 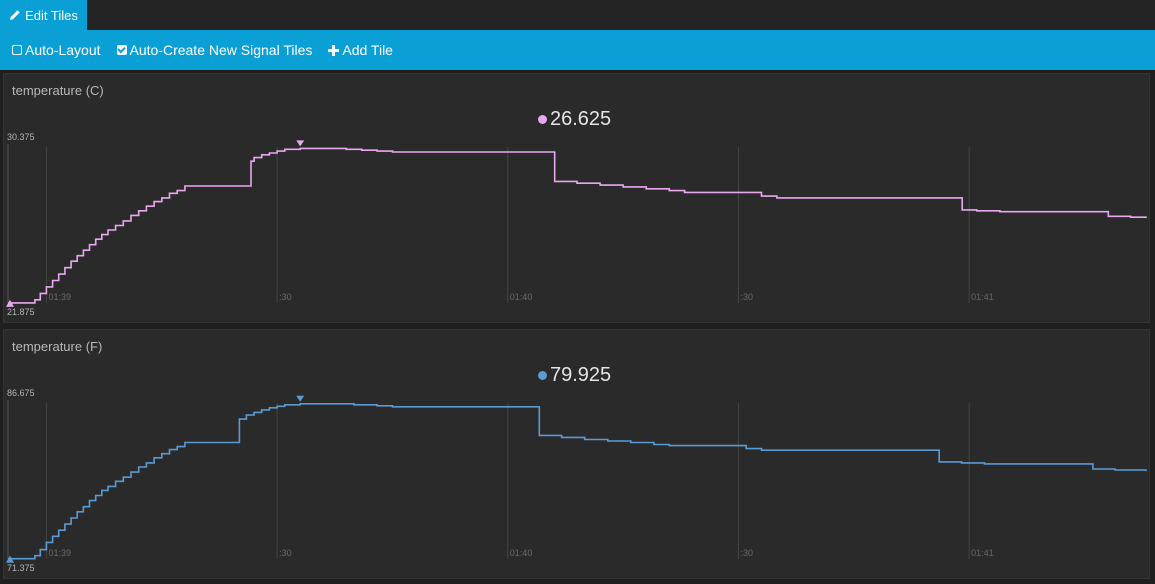 I want to click on pencil-icon, so click(x=15, y=15).